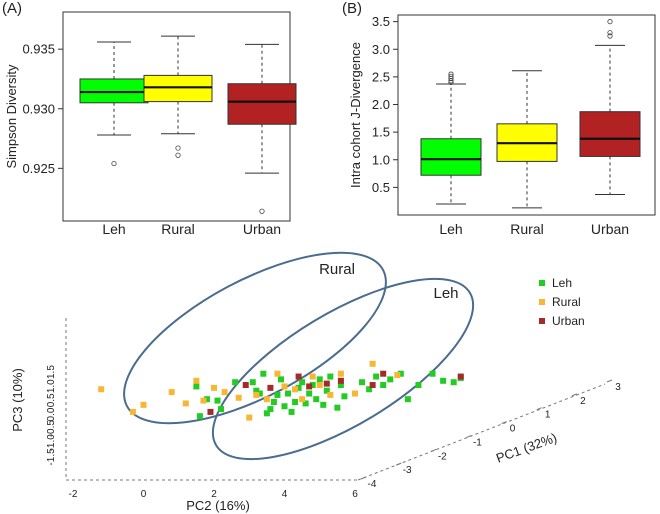  Describe the element at coordinates (51, 457) in the screenshot. I see `chart-c-y-tick-label: -1.5` at that location.